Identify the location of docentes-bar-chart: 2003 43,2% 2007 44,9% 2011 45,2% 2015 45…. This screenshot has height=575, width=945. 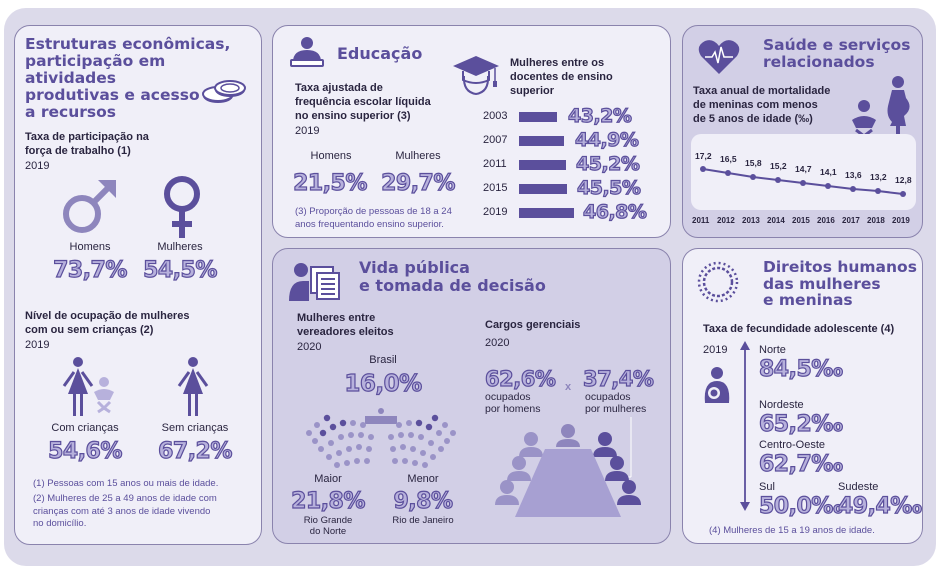
(575, 165).